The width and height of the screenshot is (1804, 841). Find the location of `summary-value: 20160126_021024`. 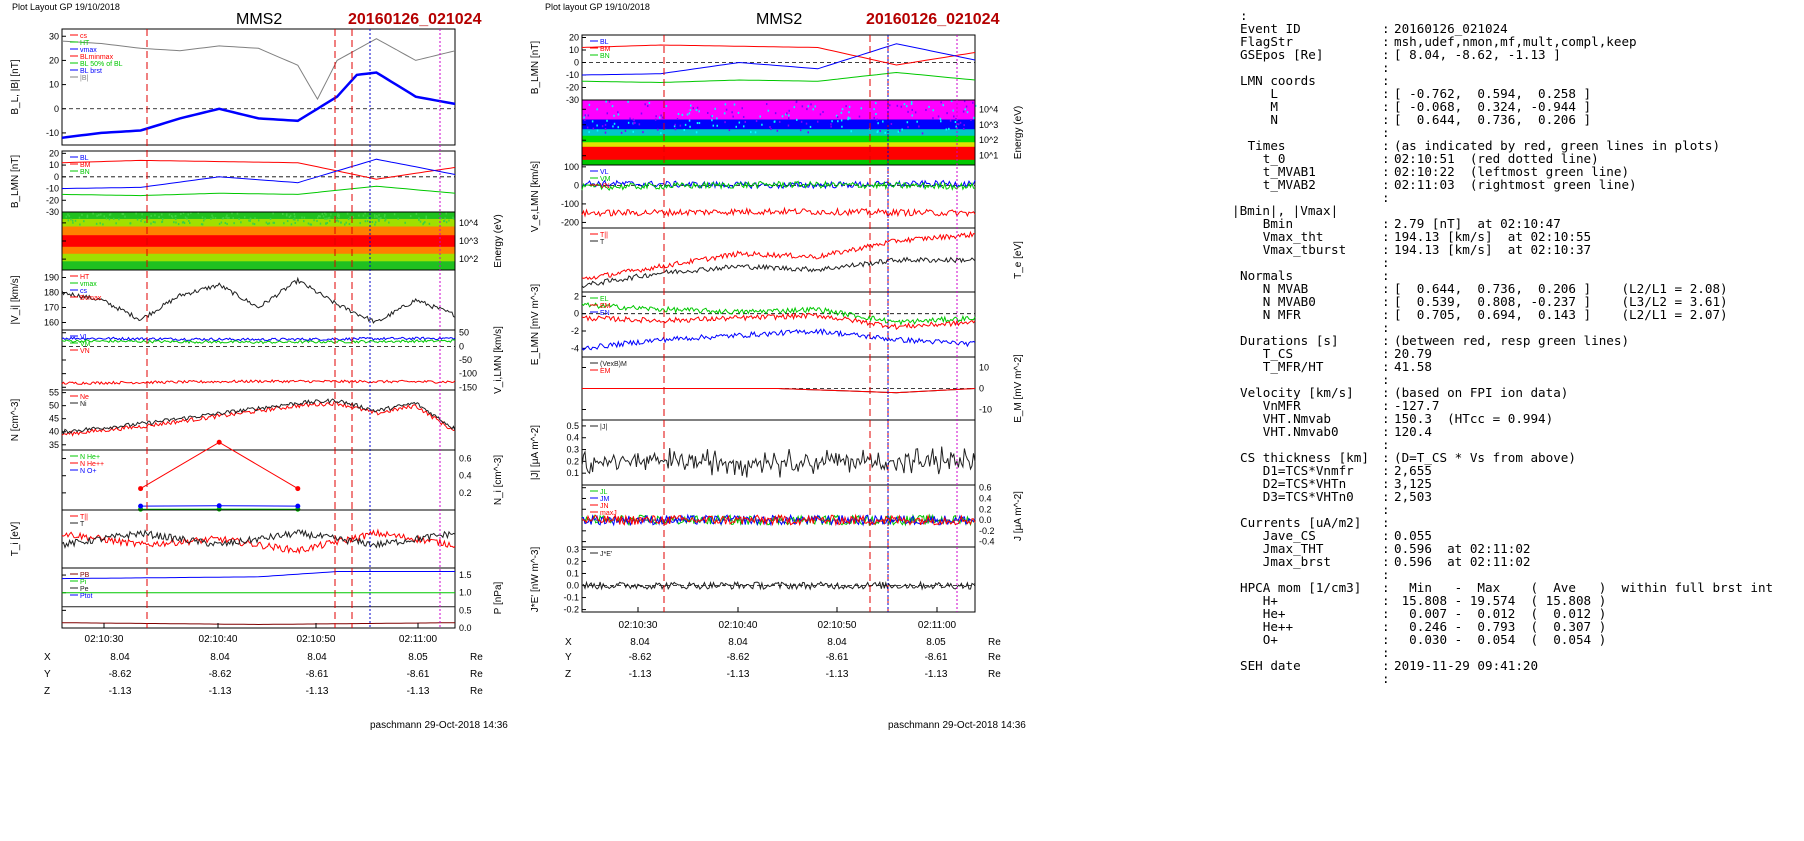

summary-value: 20160126_021024 is located at coordinates (1451, 28).